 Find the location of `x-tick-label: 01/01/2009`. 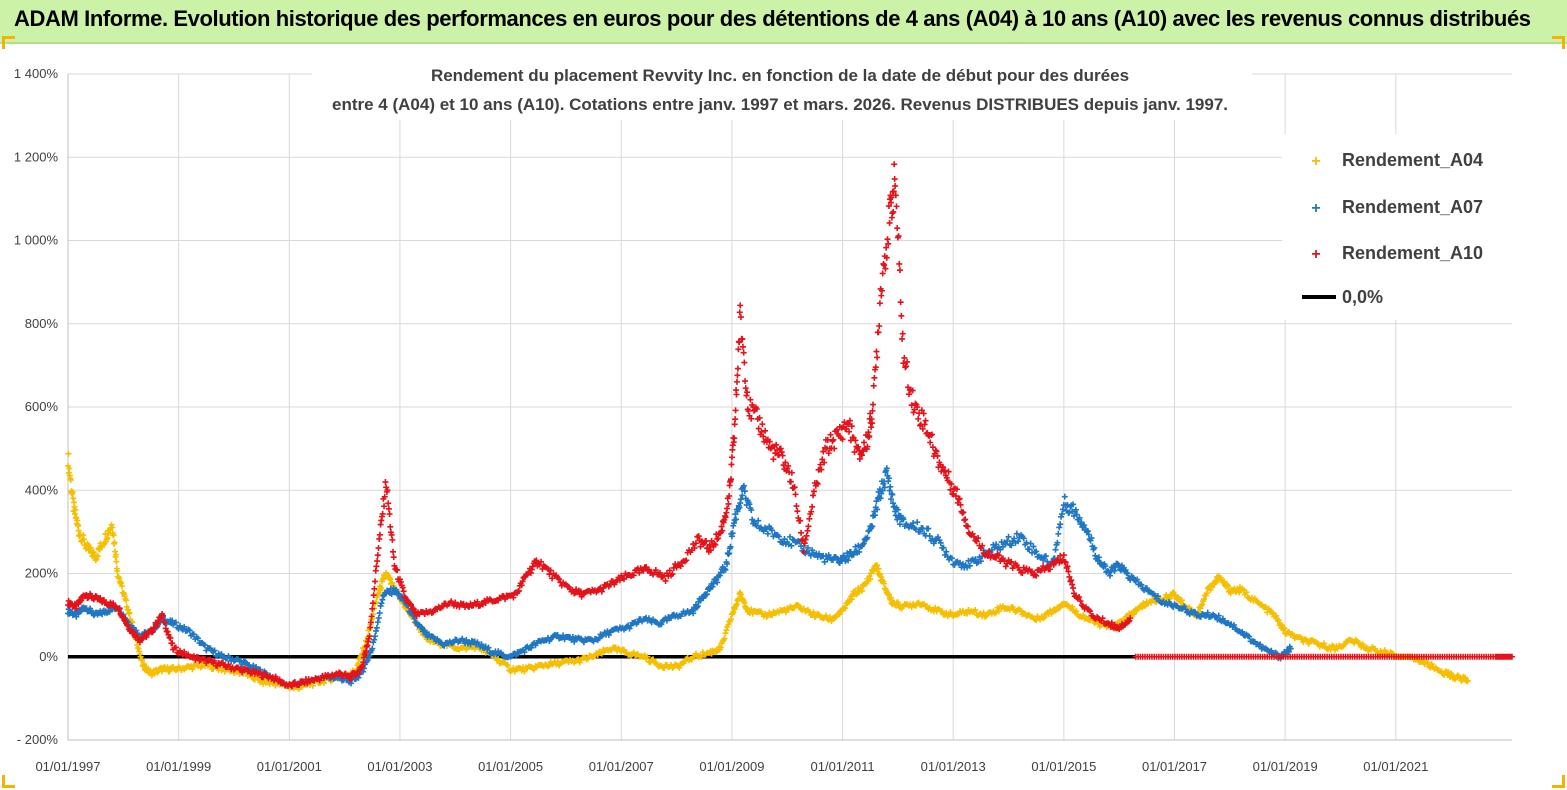

x-tick-label: 01/01/2009 is located at coordinates (731, 766).